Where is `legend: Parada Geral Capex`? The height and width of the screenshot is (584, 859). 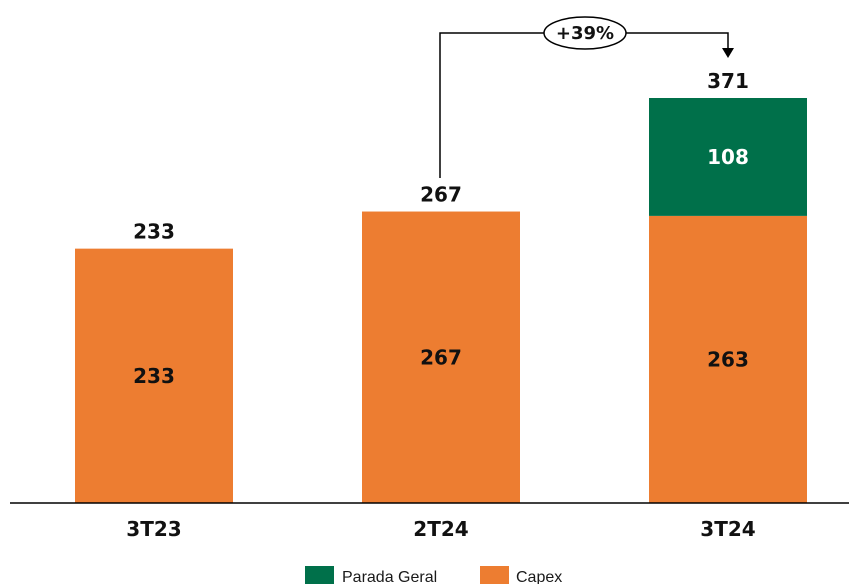
legend: Parada Geral Capex is located at coordinates (433, 575).